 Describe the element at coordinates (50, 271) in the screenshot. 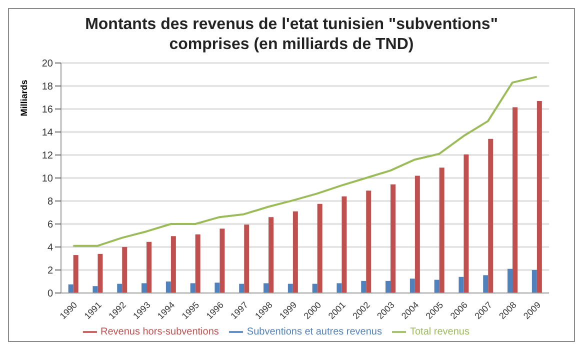

I see `y-tick-label: 2` at that location.